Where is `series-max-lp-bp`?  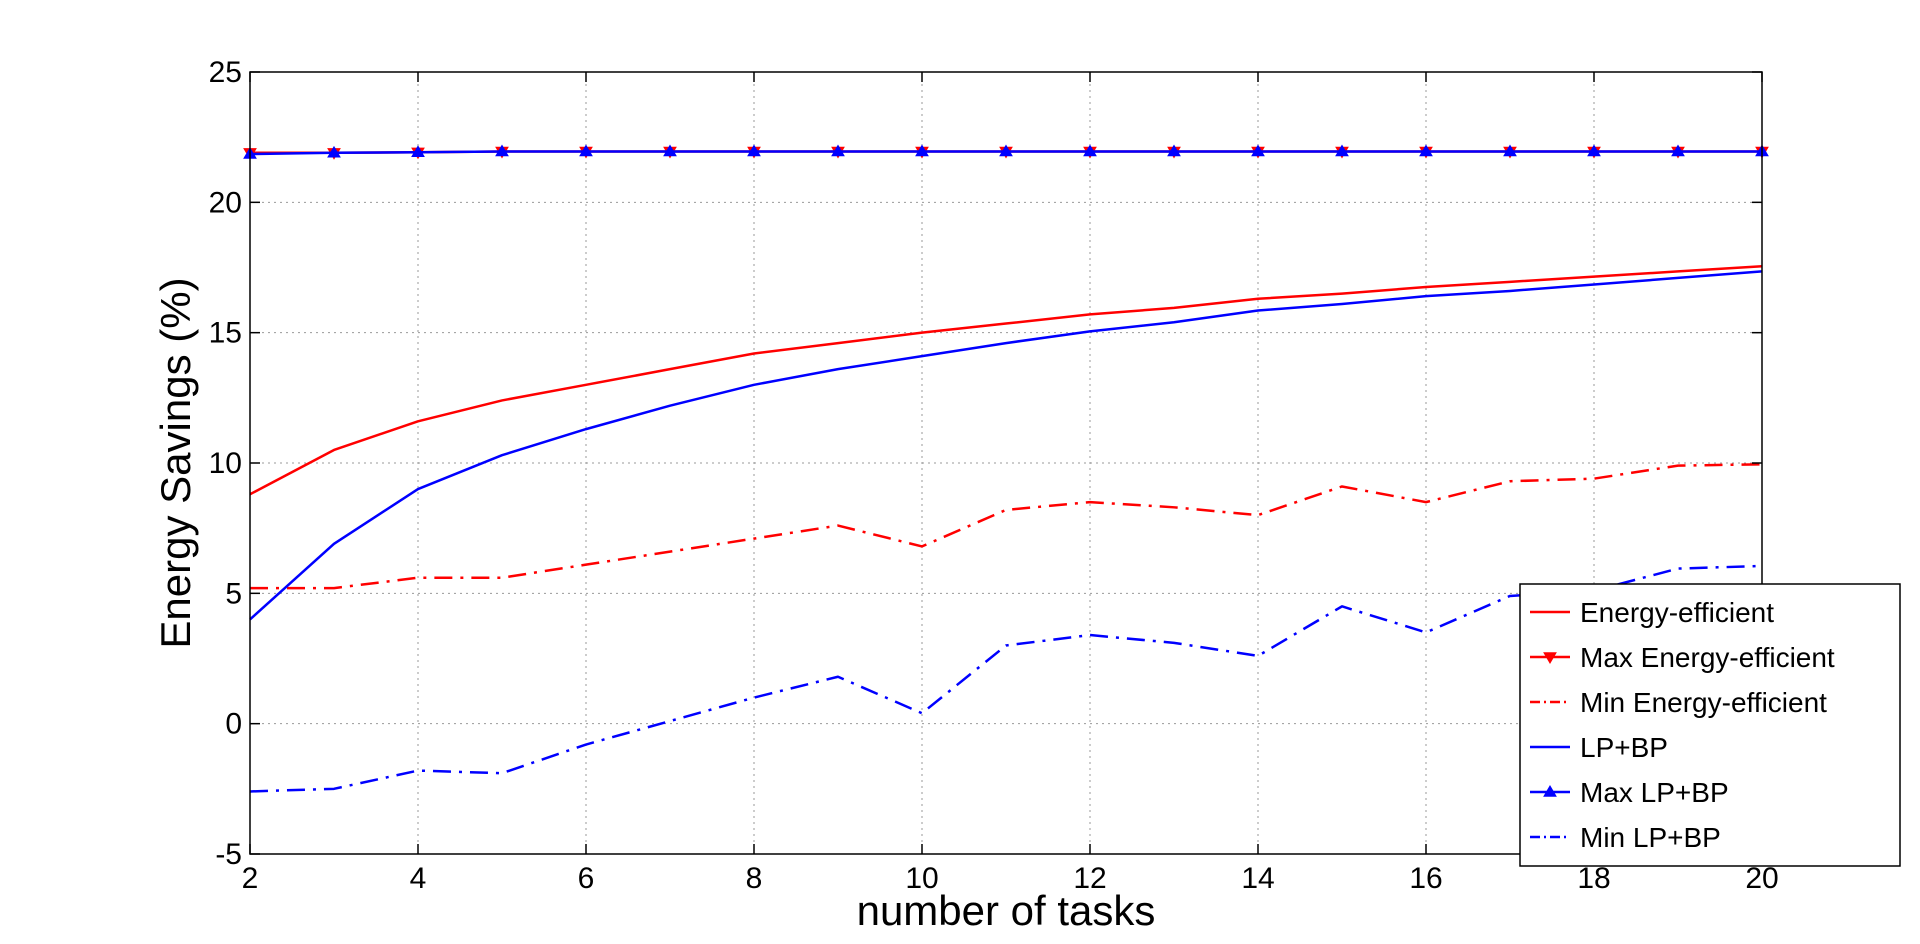 series-max-lp-bp is located at coordinates (1006, 151).